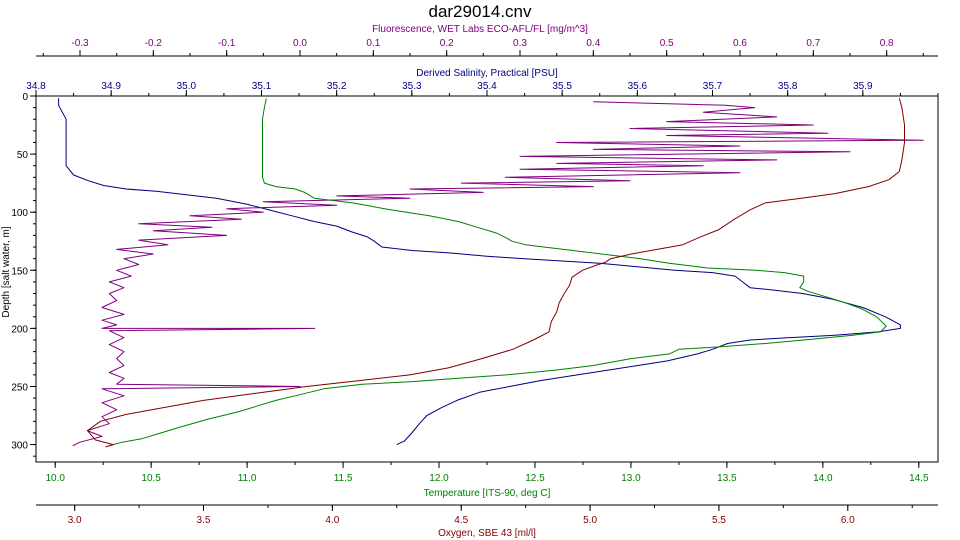 The height and width of the screenshot is (540, 960). What do you see at coordinates (487, 47) in the screenshot?
I see `fluorescence-axis: -0.3 -0.2 -0.1 0.0 0.1 0.2 0.3 0.4 0.5 0.6 0.7 0.8` at bounding box center [487, 47].